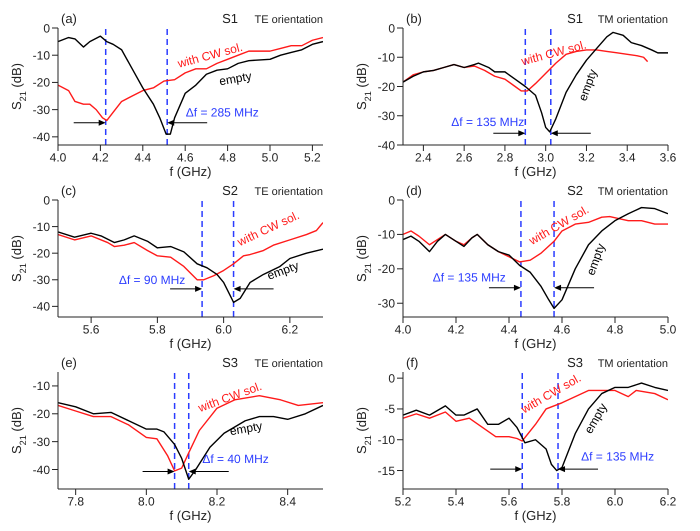 This screenshot has height=531, width=700. What do you see at coordinates (287, 501) in the screenshot?
I see `x-tick-label: 8.4` at bounding box center [287, 501].